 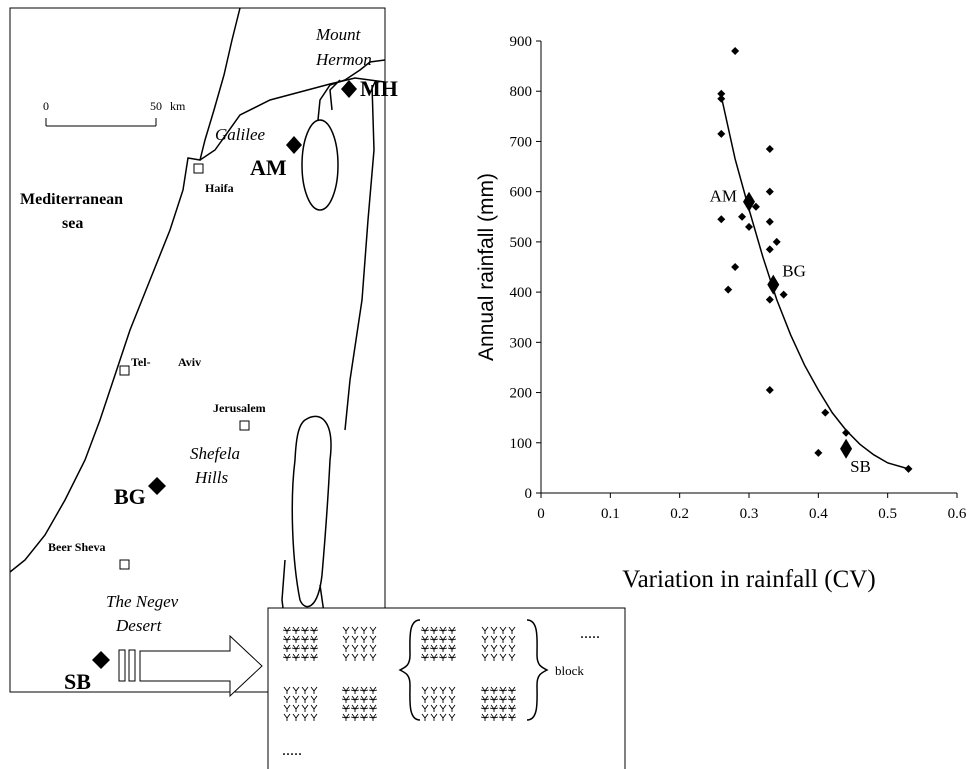 What do you see at coordinates (142, 601) in the screenshot?
I see `map-label: The Negev` at bounding box center [142, 601].